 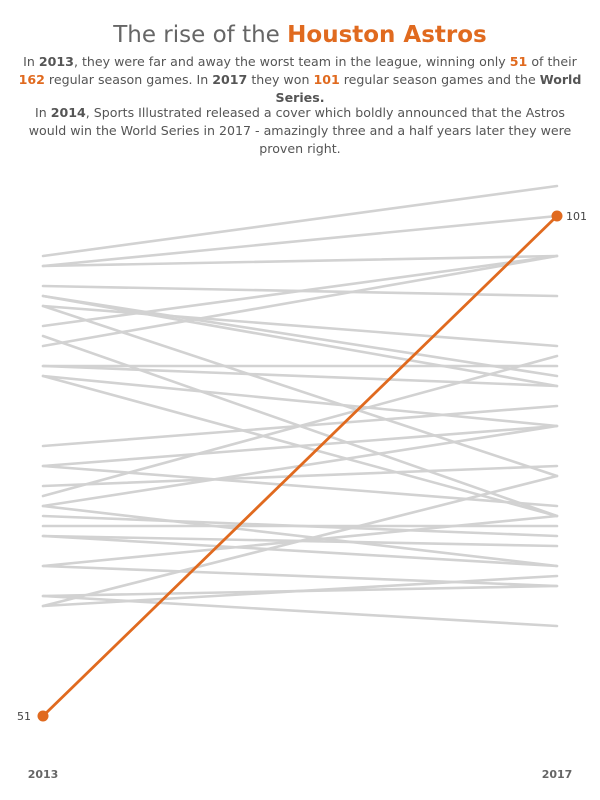 What do you see at coordinates (68, 112) in the screenshot?
I see `intro-year-2014: 2014` at bounding box center [68, 112].